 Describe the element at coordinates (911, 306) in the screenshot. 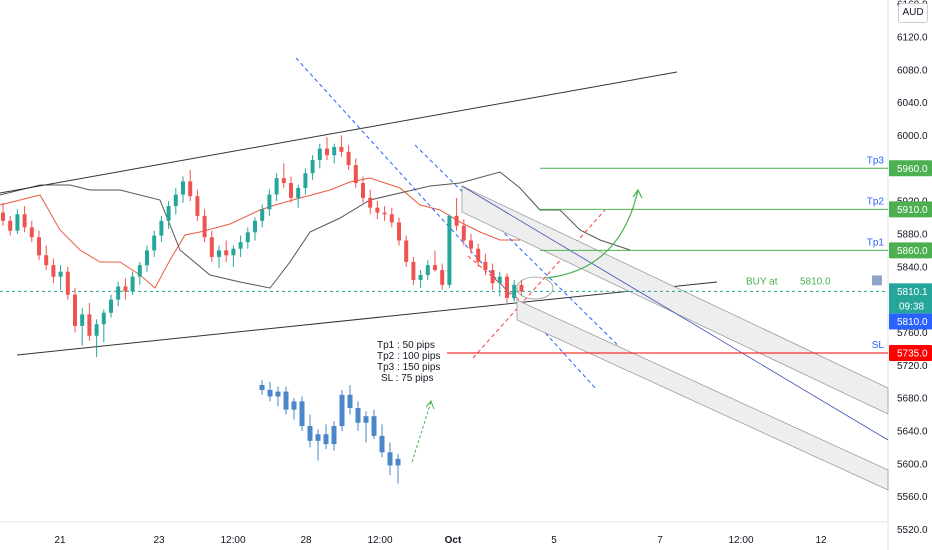

I see `countdown-label: 09:38` at that location.